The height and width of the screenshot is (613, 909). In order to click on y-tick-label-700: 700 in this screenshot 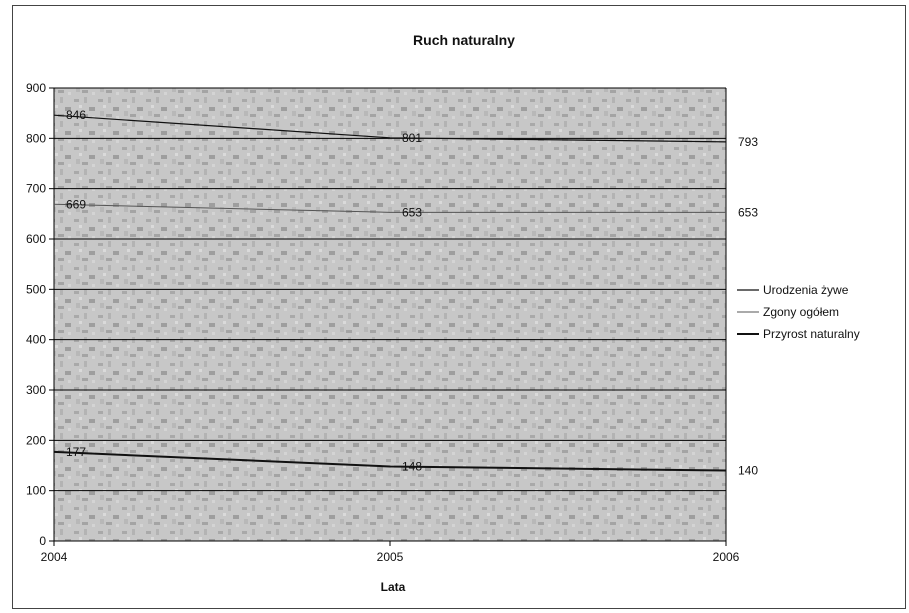, I will do `click(36, 189)`.